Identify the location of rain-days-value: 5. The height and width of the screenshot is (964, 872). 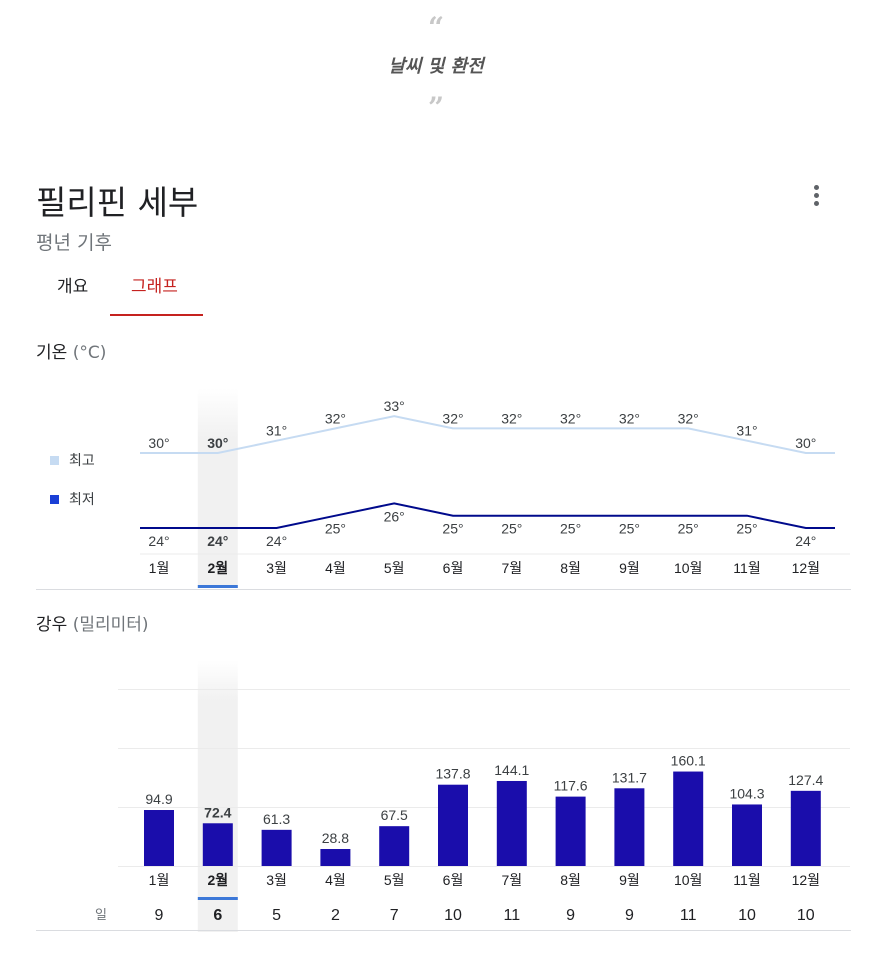
(276, 915).